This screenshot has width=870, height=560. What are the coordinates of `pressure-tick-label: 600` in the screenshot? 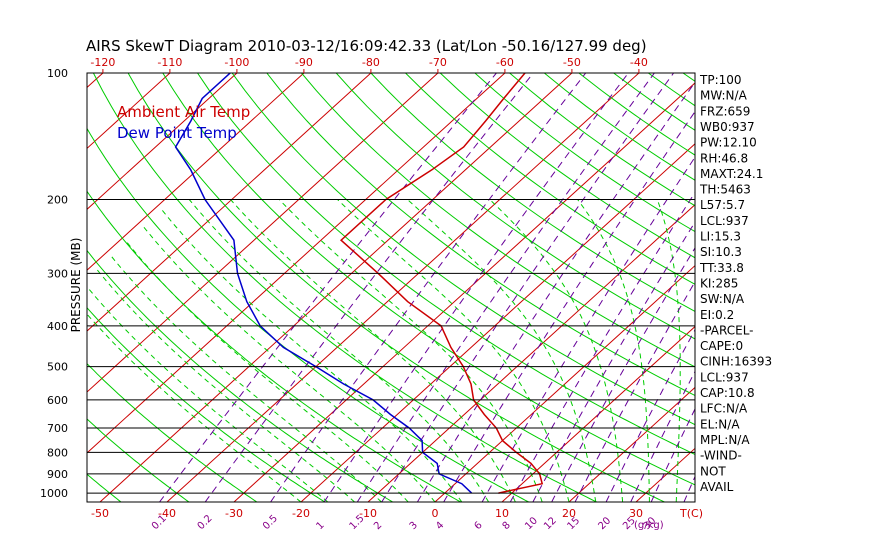 It's located at (57, 400).